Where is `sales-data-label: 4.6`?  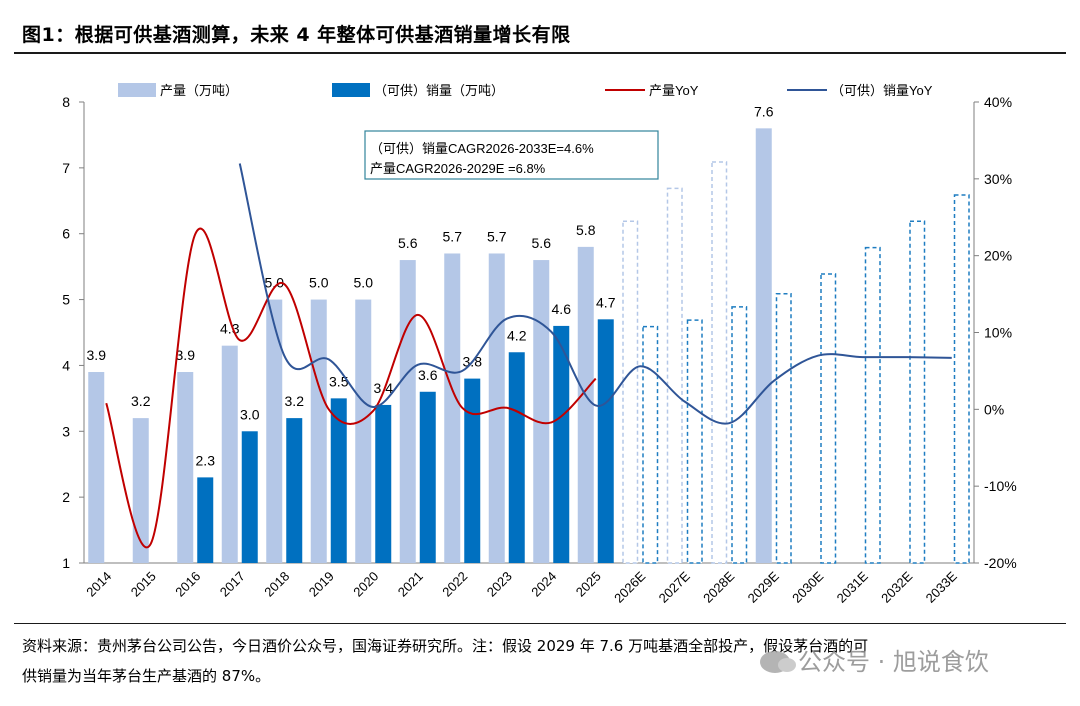 sales-data-label: 4.6 is located at coordinates (562, 309).